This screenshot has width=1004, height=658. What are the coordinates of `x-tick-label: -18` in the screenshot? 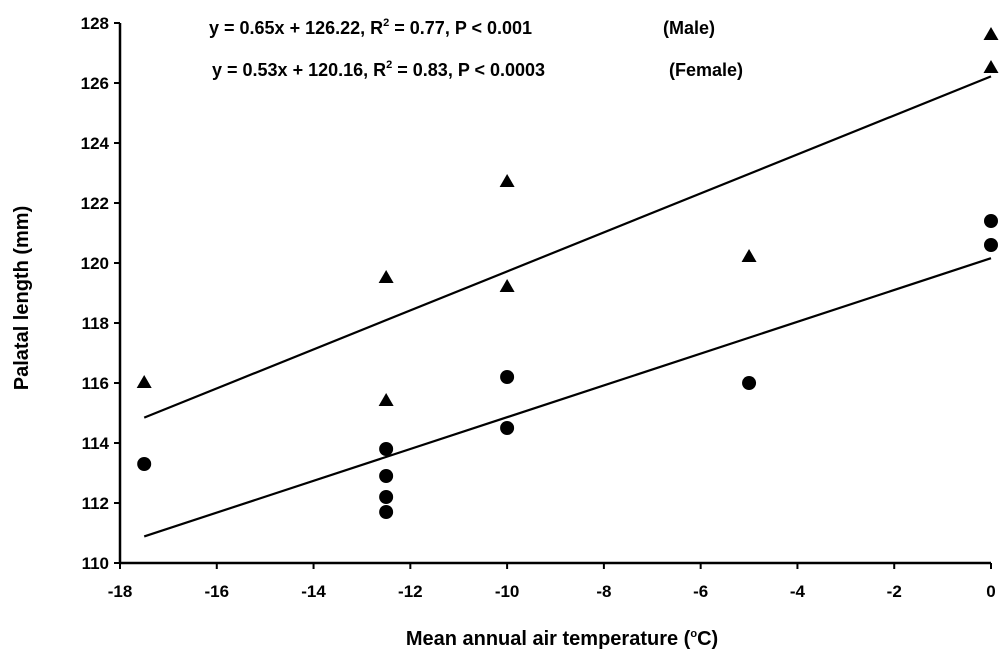 It's located at (120, 591).